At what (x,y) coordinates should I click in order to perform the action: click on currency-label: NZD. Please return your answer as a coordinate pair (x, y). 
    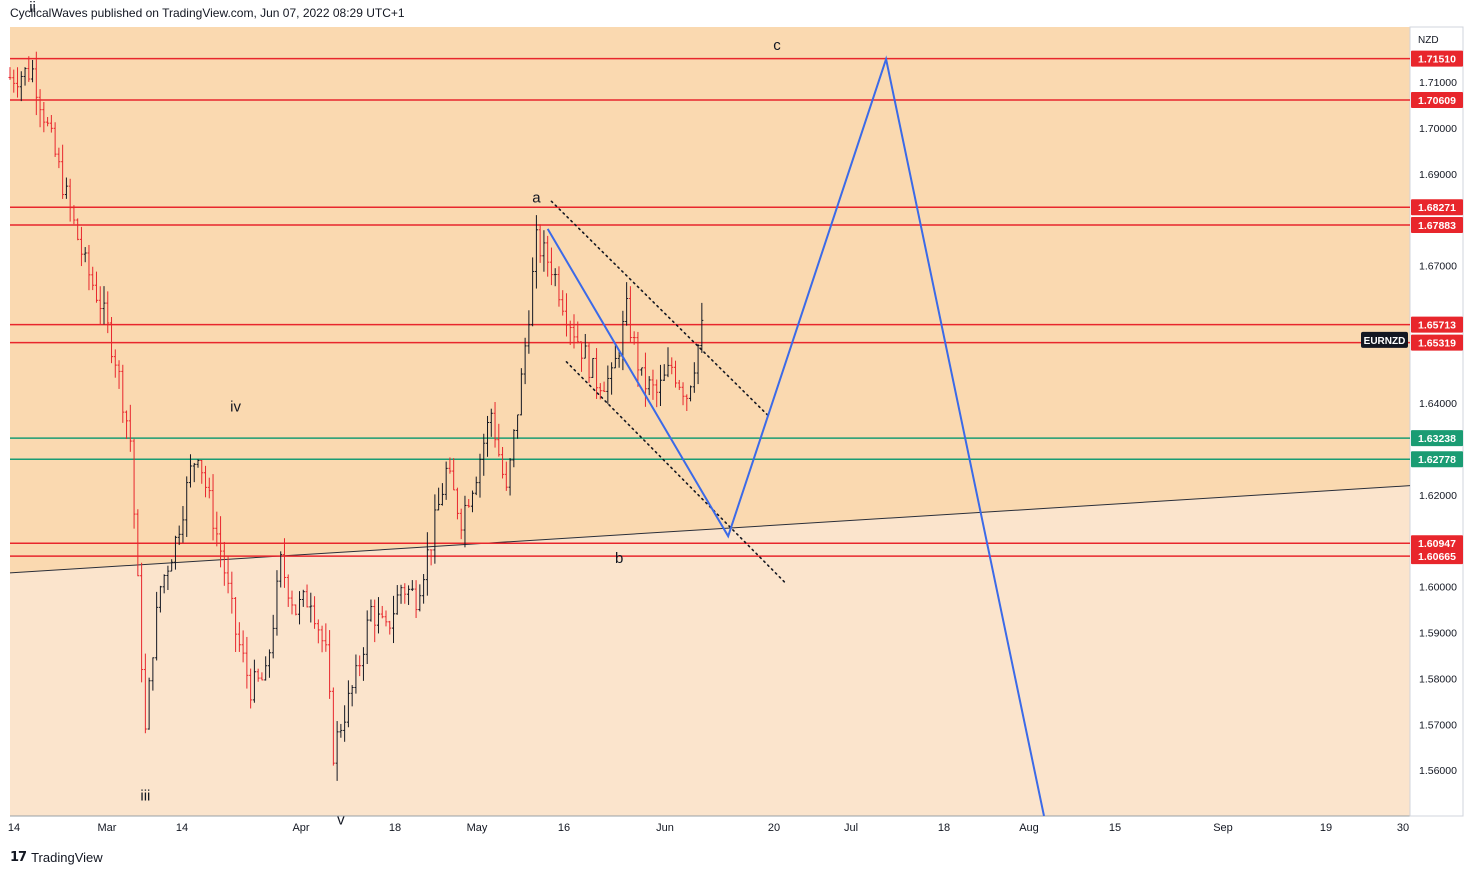
    Looking at the image, I should click on (1428, 40).